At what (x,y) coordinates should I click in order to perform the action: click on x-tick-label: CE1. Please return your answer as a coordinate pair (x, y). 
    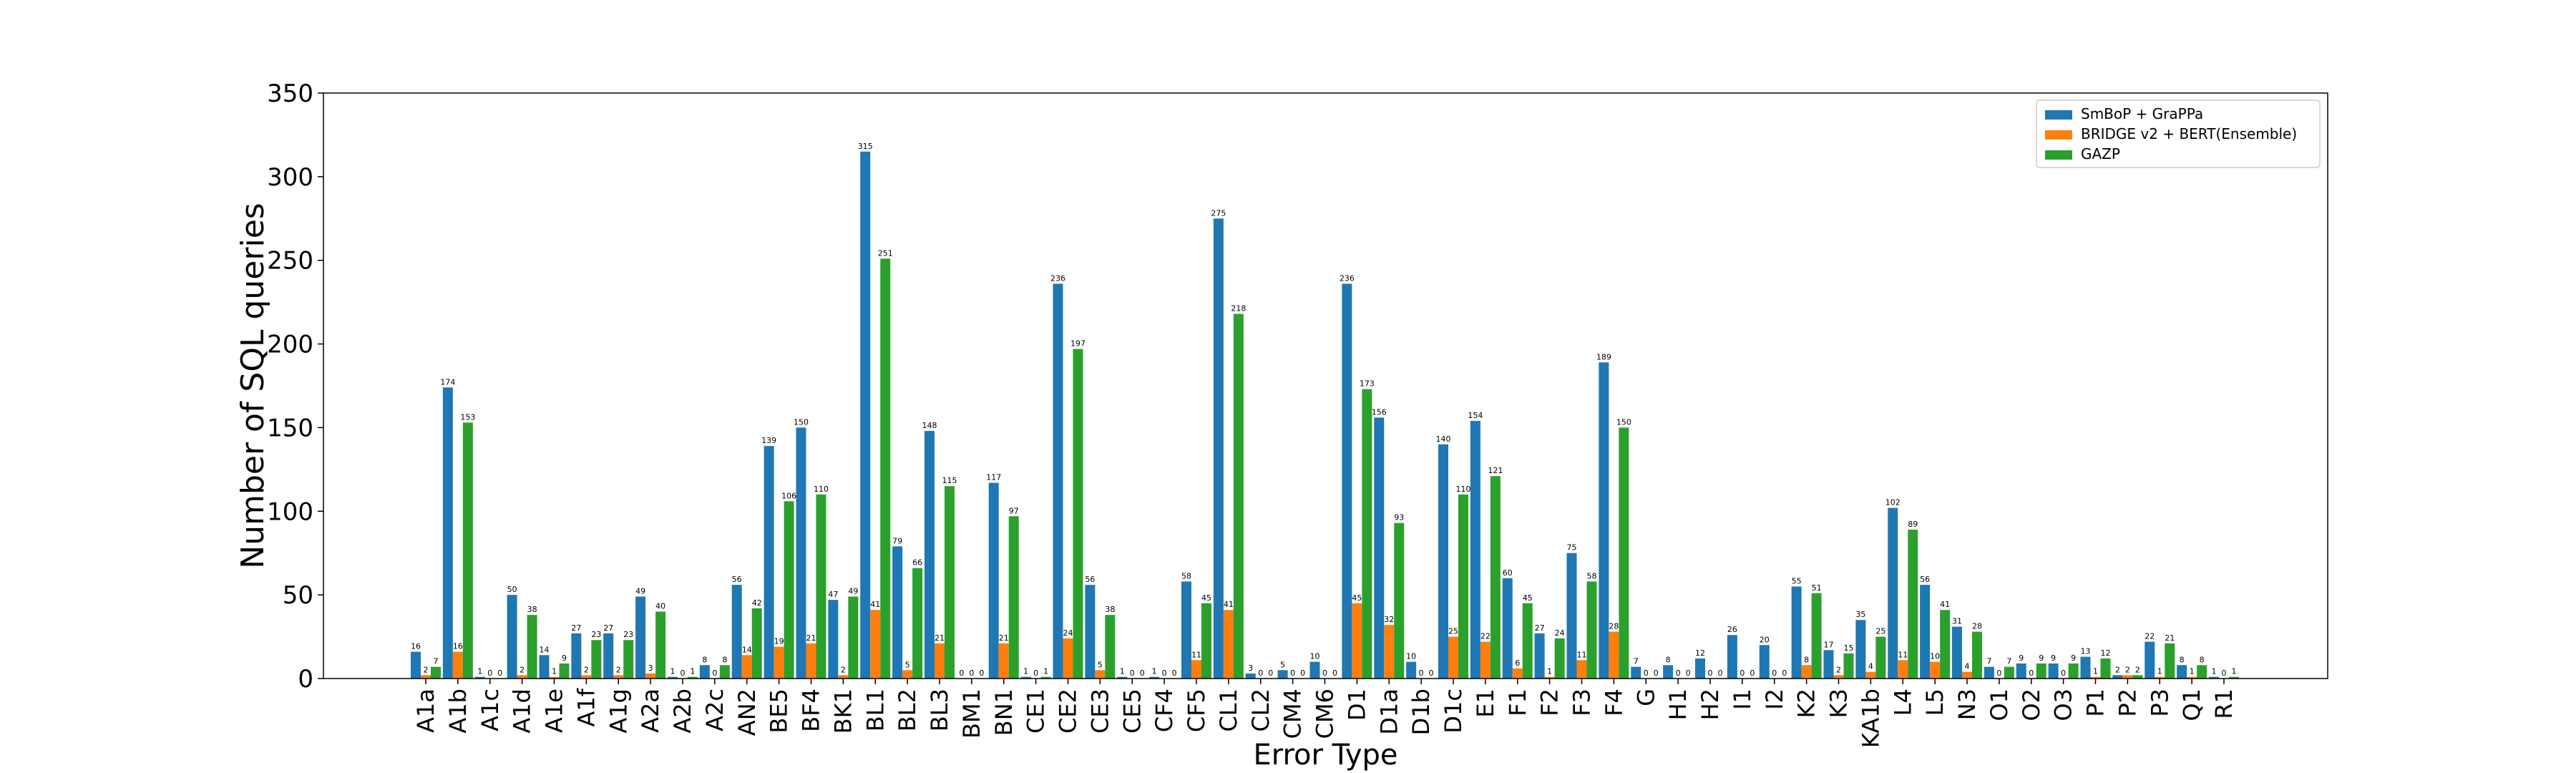
    Looking at the image, I should click on (1036, 711).